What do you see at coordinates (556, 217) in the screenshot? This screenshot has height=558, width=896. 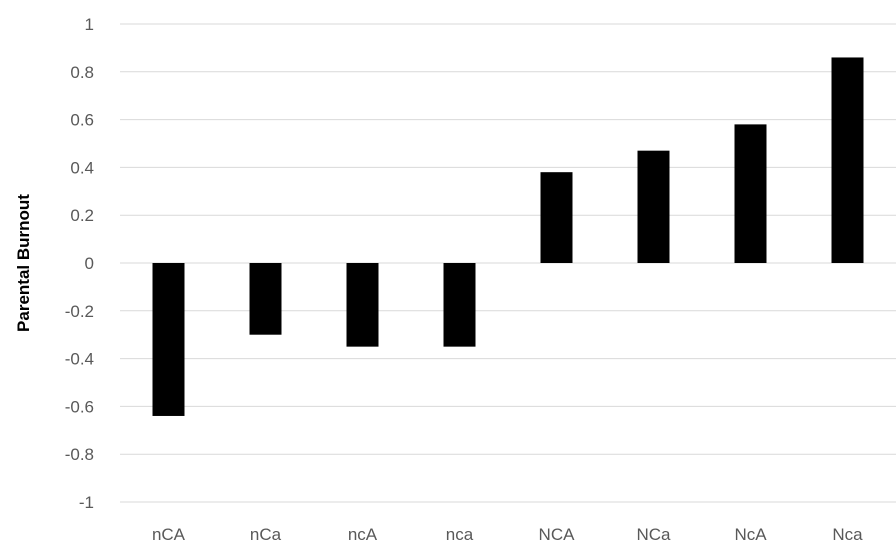 I see `bar-NCA` at bounding box center [556, 217].